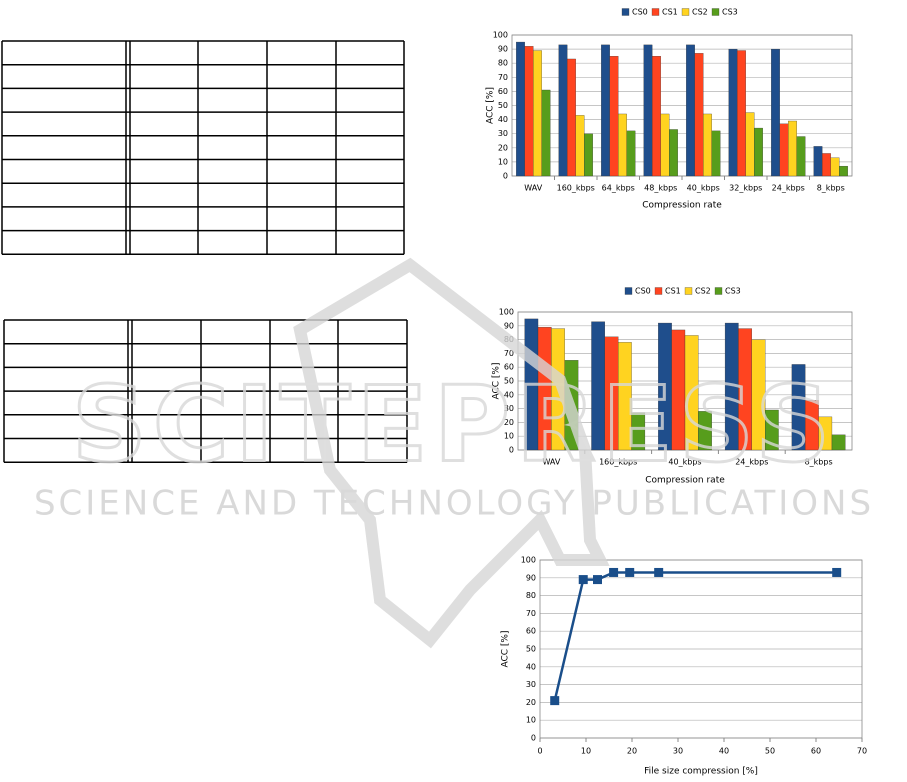 This screenshot has width=907, height=782. Describe the element at coordinates (745, 188) in the screenshot. I see `x-tick-label: 32_kbps` at that location.